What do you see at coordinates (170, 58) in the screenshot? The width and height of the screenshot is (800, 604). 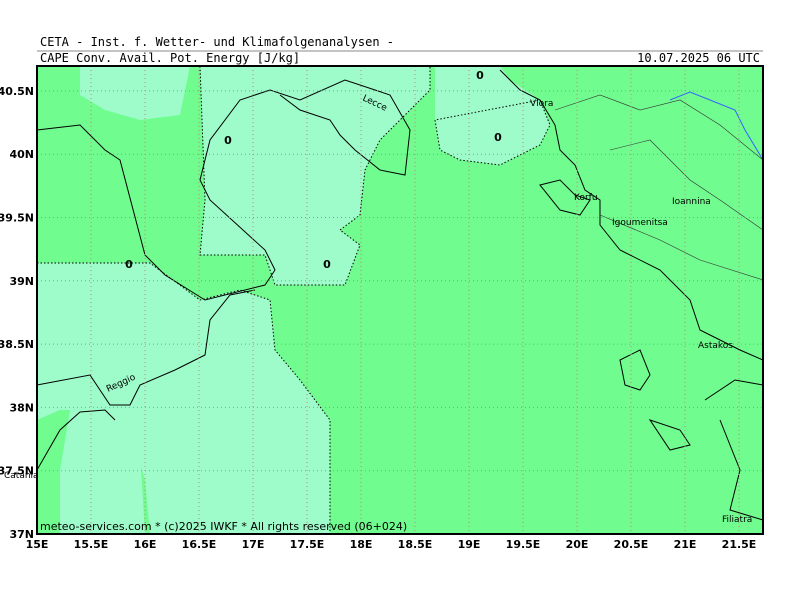 I see `parameter: CAPE Conv. Avail. Pot. Energy [J/kg]` at bounding box center [170, 58].